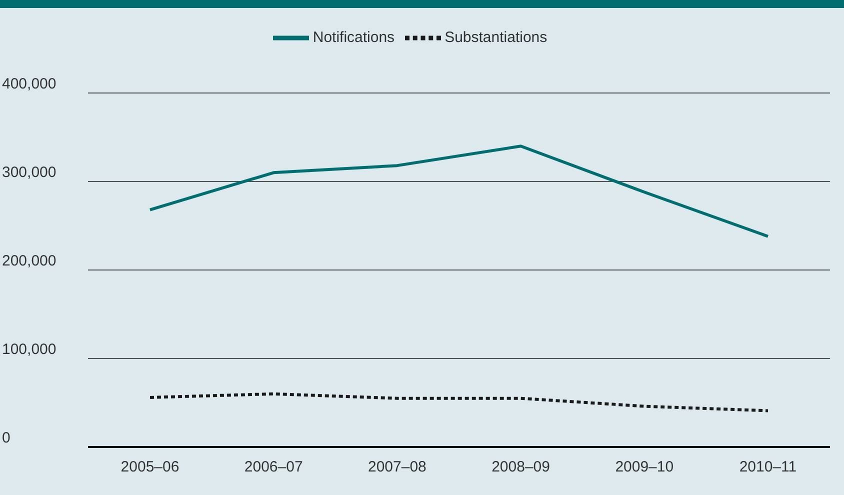  What do you see at coordinates (150, 467) in the screenshot?
I see `x-tick-label: 2005–06` at bounding box center [150, 467].